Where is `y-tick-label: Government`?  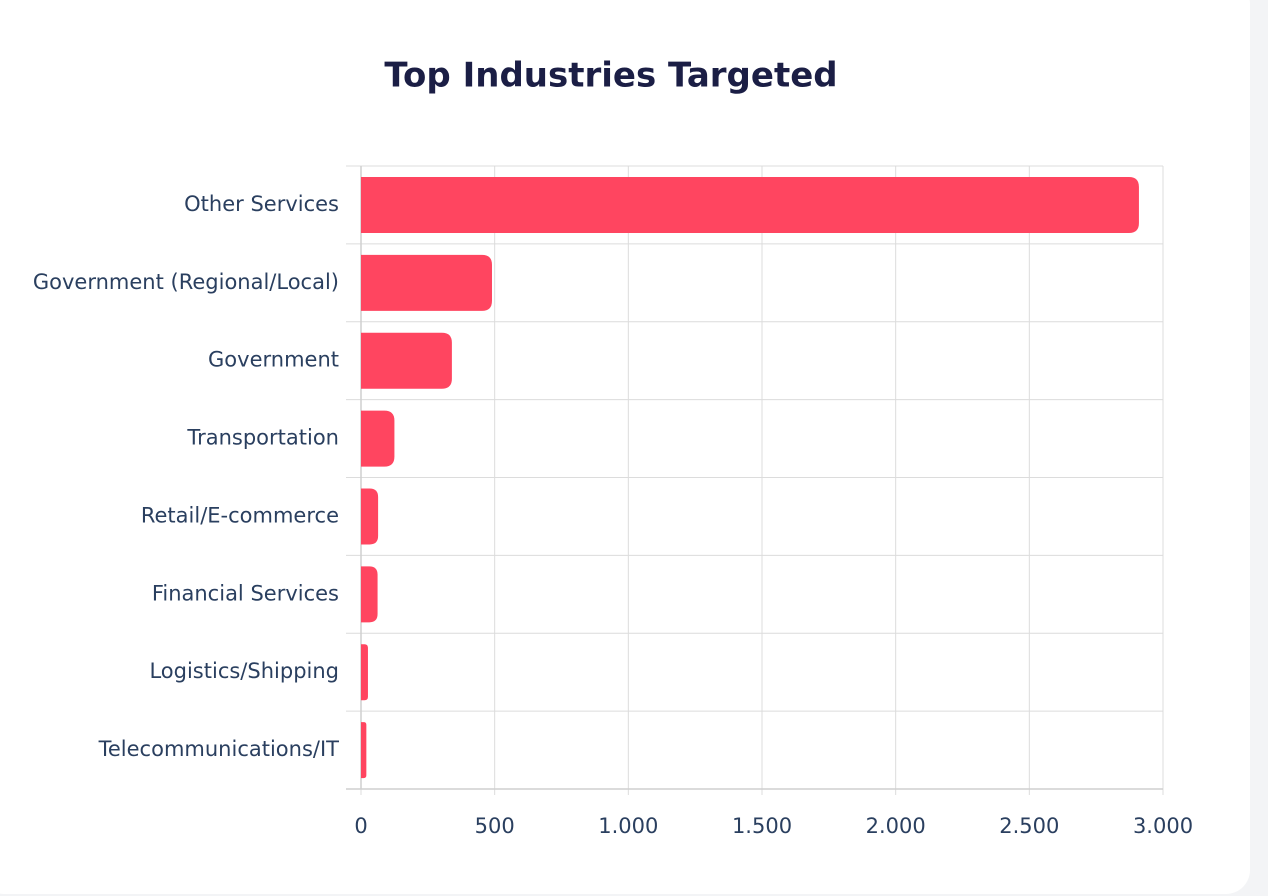
y-tick-label: Government is located at coordinates (273, 360).